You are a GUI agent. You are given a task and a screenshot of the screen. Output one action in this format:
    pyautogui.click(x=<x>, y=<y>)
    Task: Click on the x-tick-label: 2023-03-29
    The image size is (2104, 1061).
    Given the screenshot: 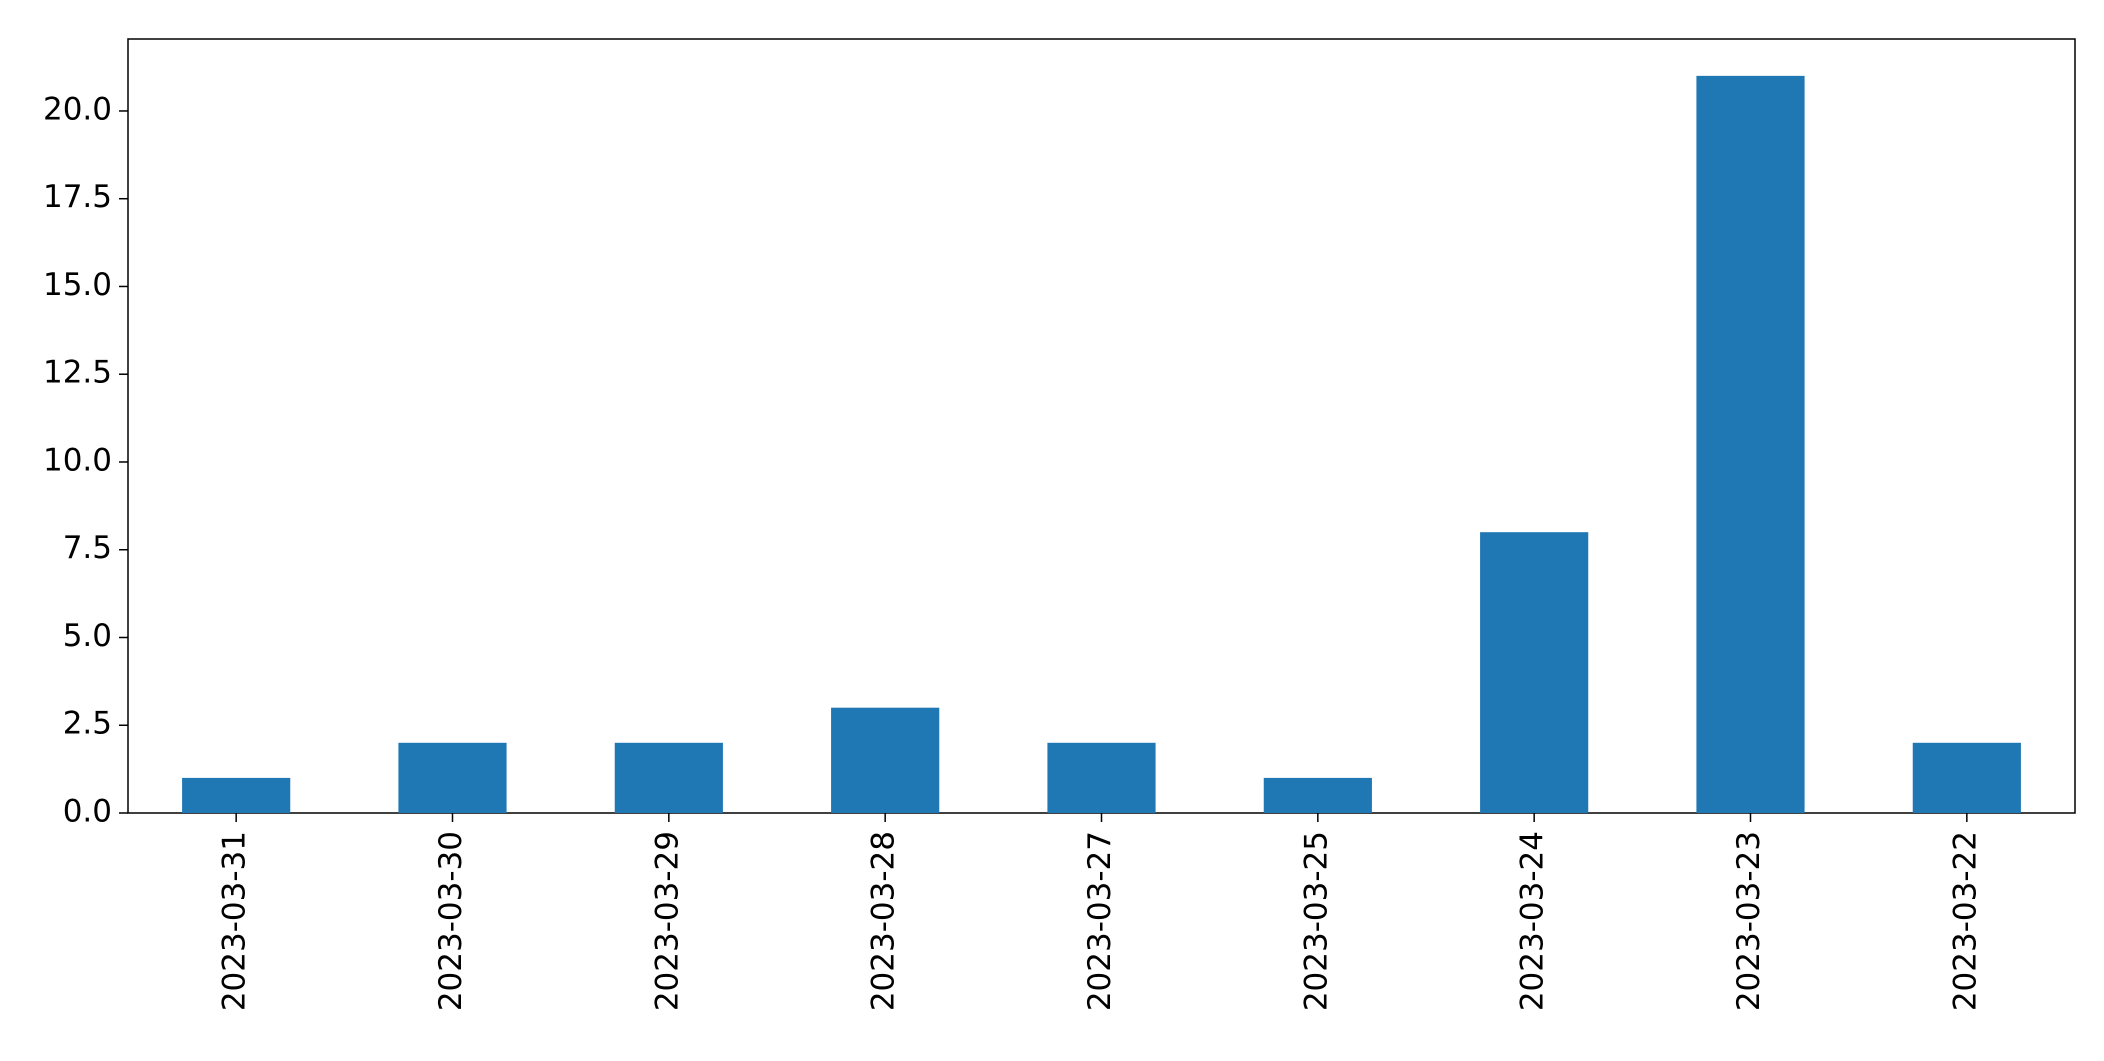 What is the action you would take?
    pyautogui.click(x=667, y=921)
    